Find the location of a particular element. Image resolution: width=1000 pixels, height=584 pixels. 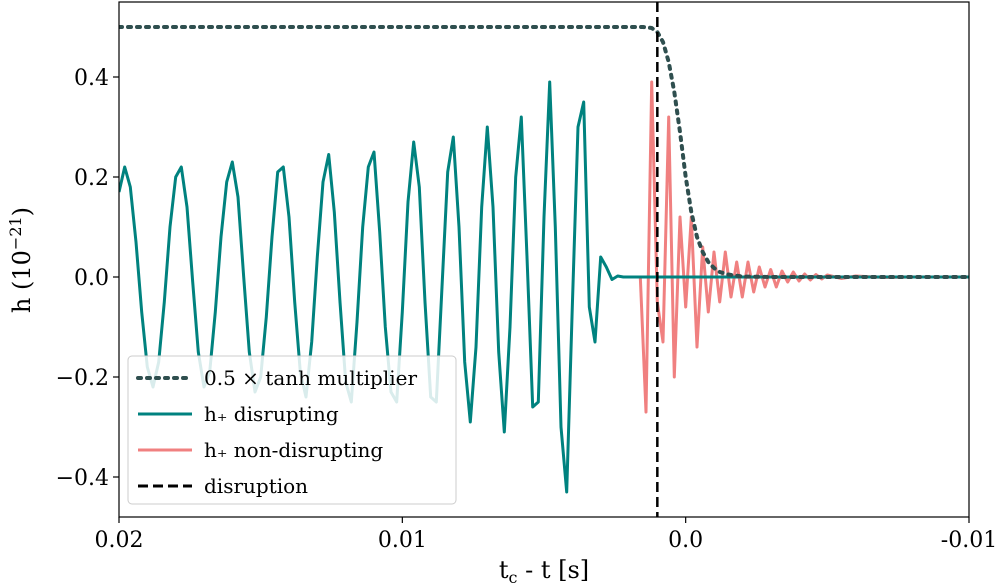

legend-label: h₊ non-disrupting is located at coordinates (293, 450).